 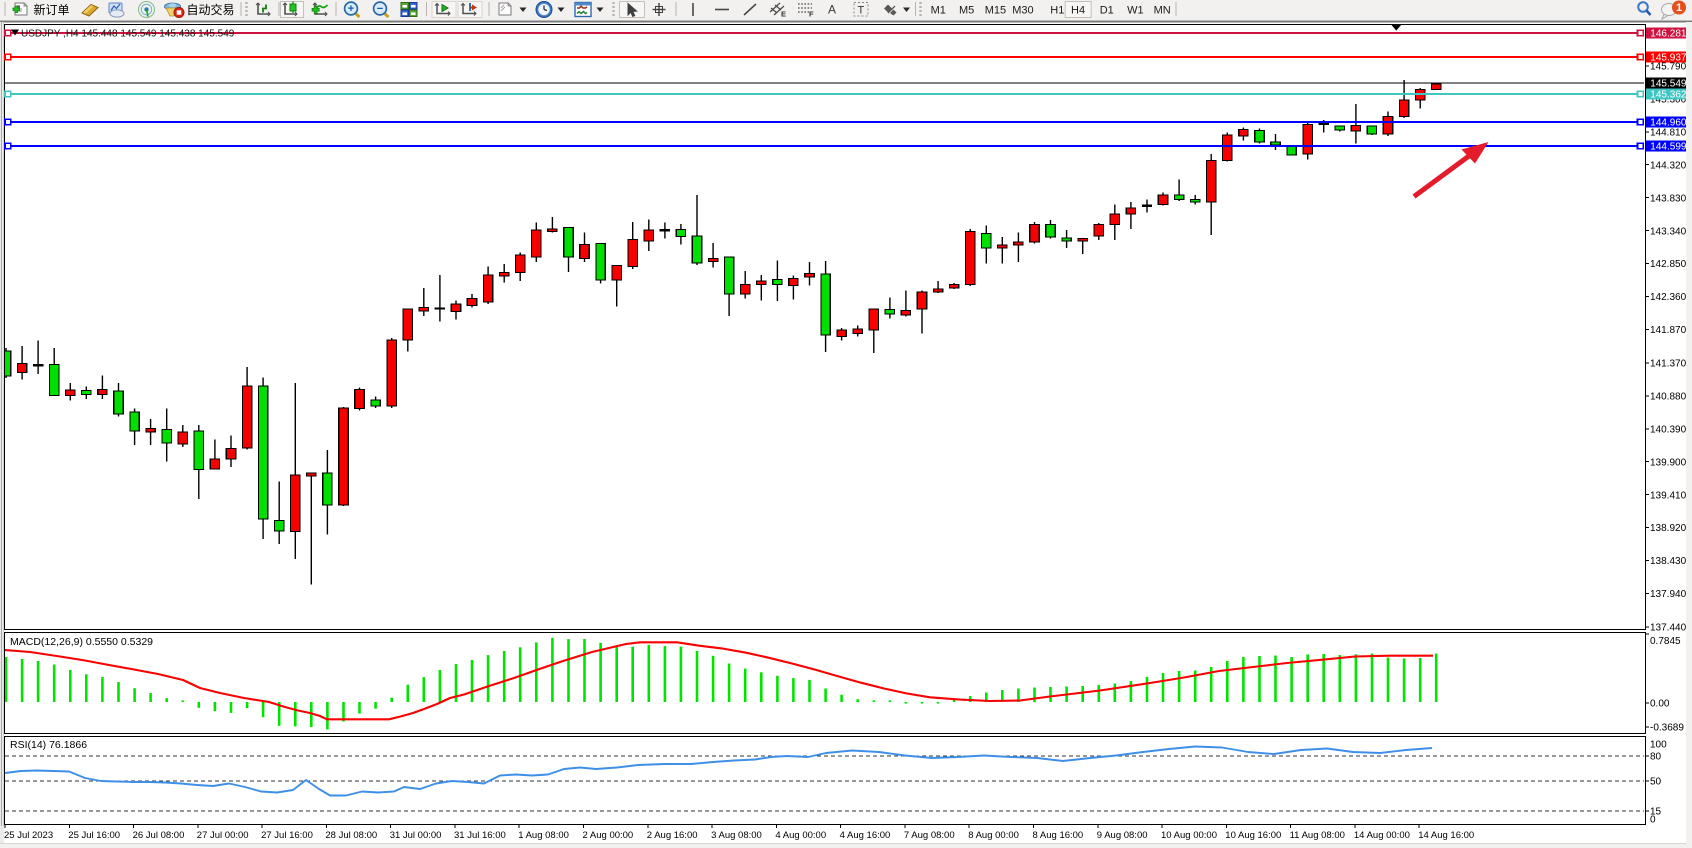 What do you see at coordinates (416, 835) in the screenshot?
I see `svg-text: 31 Jul 00:00` at bounding box center [416, 835].